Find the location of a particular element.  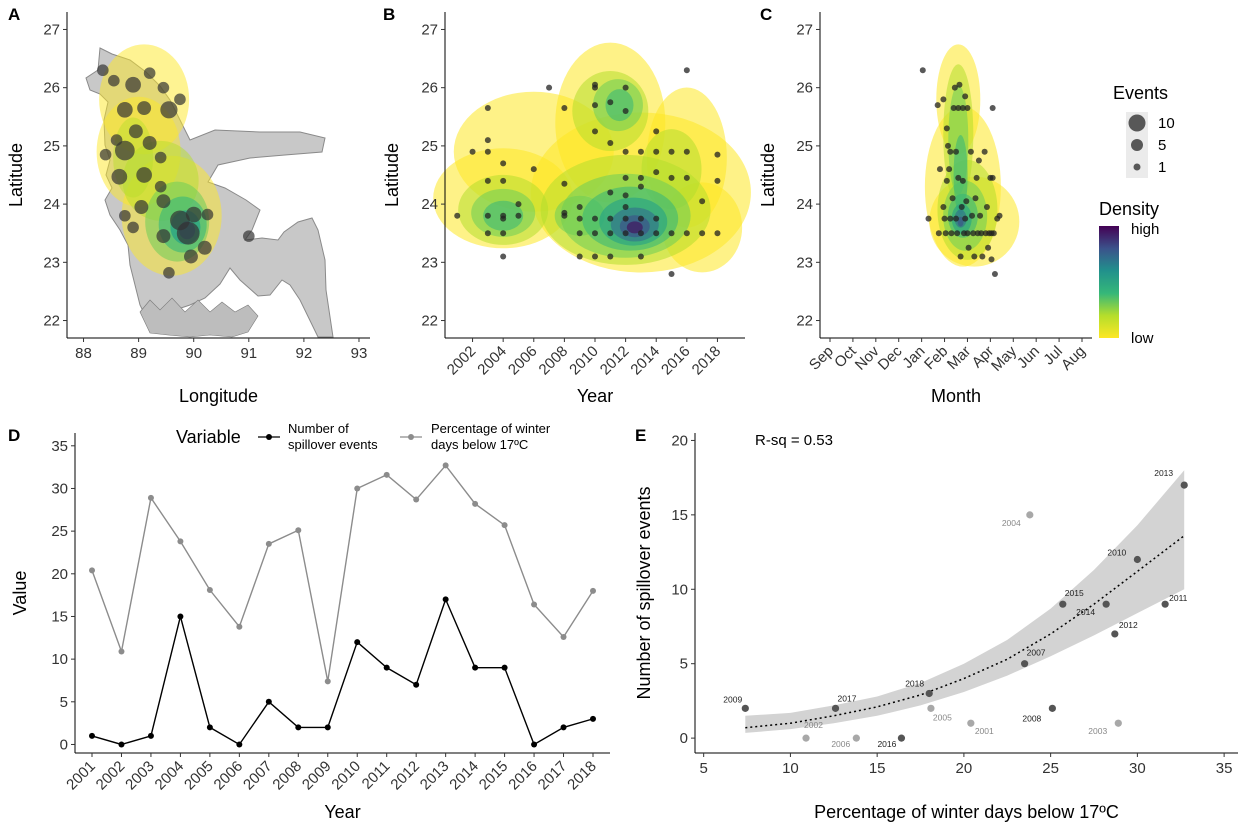

x-axis-title-e: Percentage of winter days below 17ºC is located at coordinates (966, 812).